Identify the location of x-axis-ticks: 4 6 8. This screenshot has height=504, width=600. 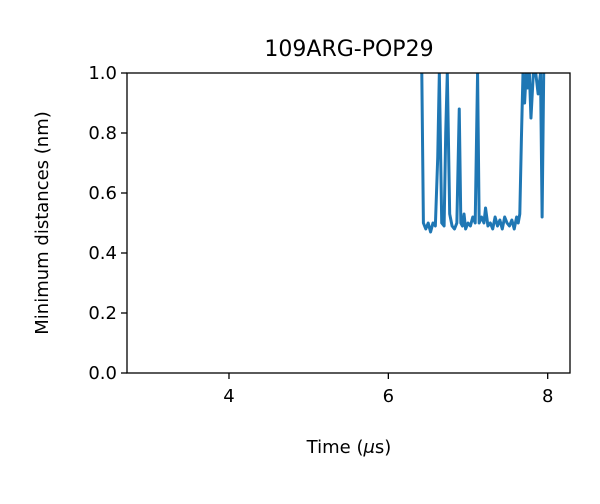
(388, 390).